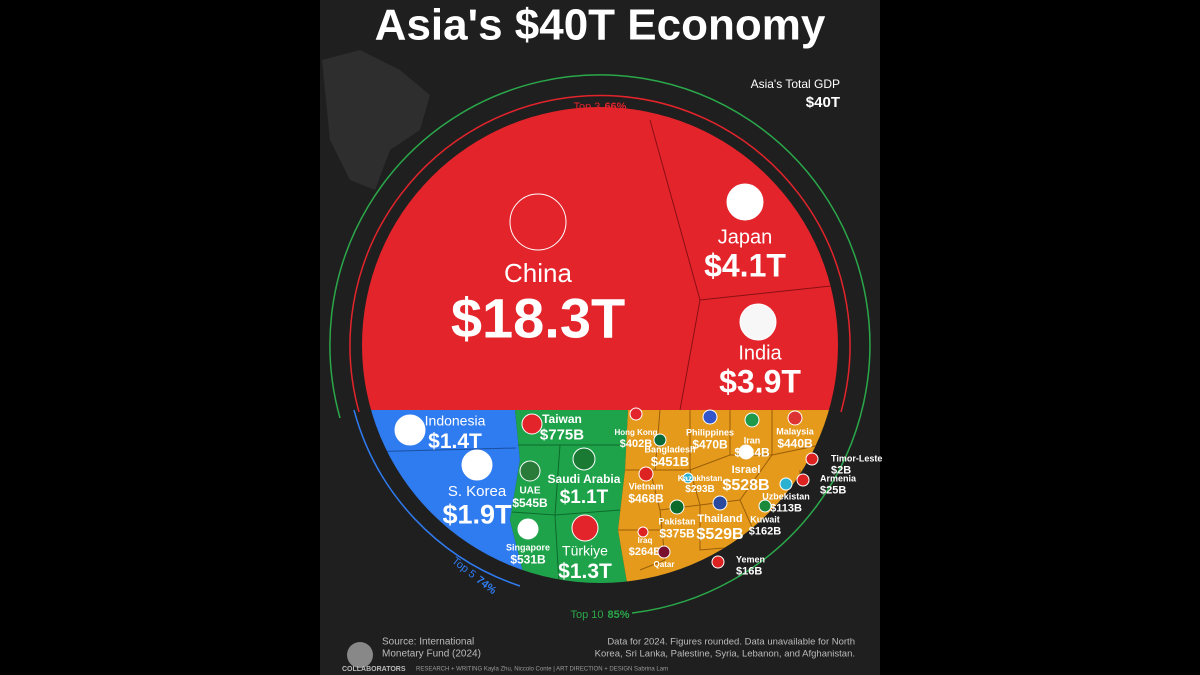 The height and width of the screenshot is (675, 1200). I want to click on bracket-name: Top 10, so click(586, 615).